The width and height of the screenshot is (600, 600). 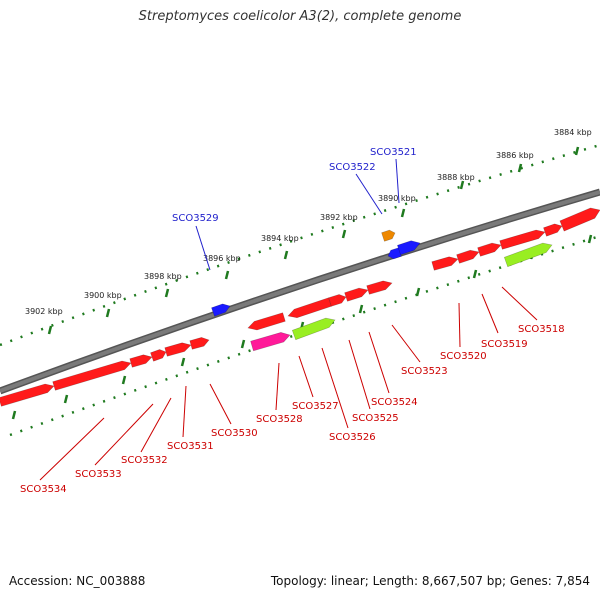 What do you see at coordinates (279, 419) in the screenshot?
I see `gene-label: SCO3528` at bounding box center [279, 419].